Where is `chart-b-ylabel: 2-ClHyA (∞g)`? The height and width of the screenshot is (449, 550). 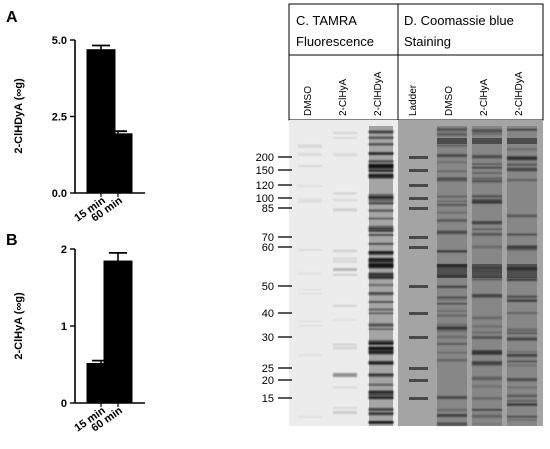
chart-b-ylabel: 2-ClHyA (∞g) is located at coordinates (19, 326).